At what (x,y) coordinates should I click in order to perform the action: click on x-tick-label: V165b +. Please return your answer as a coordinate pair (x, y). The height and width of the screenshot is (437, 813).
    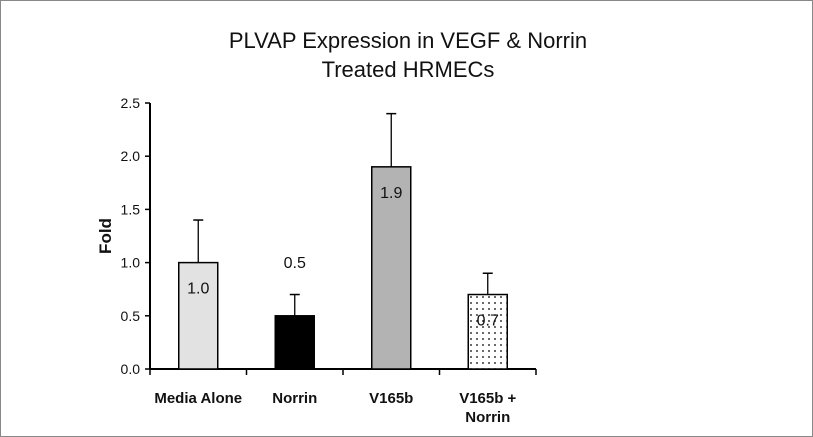
    Looking at the image, I should click on (487, 398).